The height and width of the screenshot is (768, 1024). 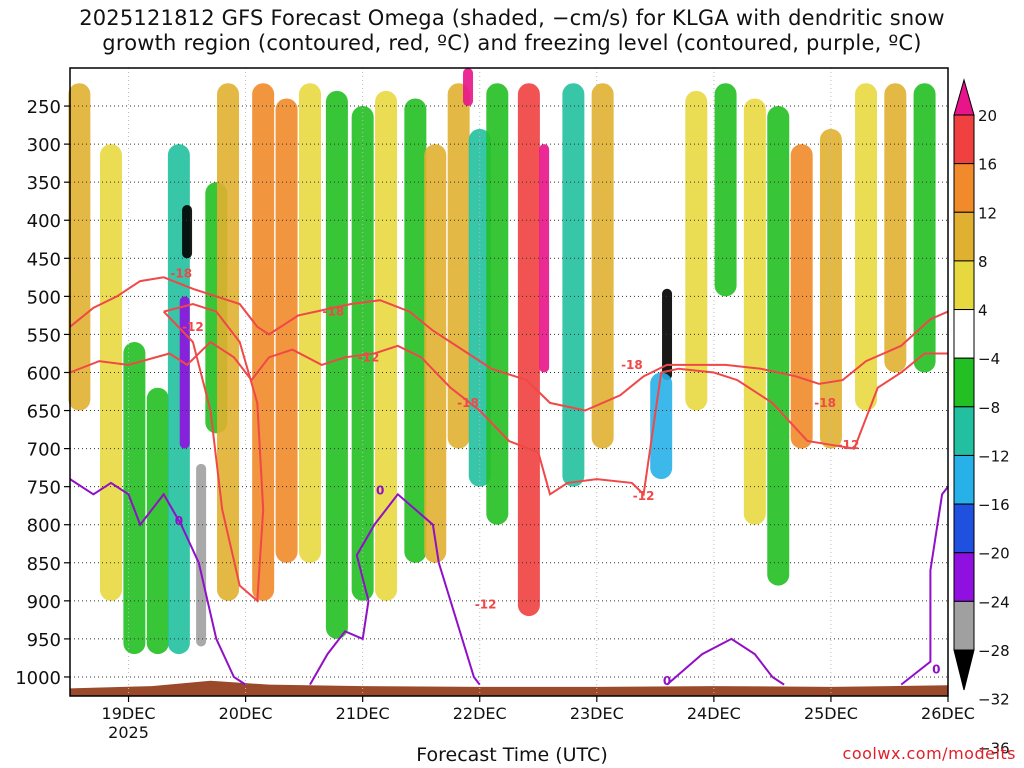 What do you see at coordinates (994, 700) in the screenshot?
I see `colorbar-label-12: −32` at bounding box center [994, 700].